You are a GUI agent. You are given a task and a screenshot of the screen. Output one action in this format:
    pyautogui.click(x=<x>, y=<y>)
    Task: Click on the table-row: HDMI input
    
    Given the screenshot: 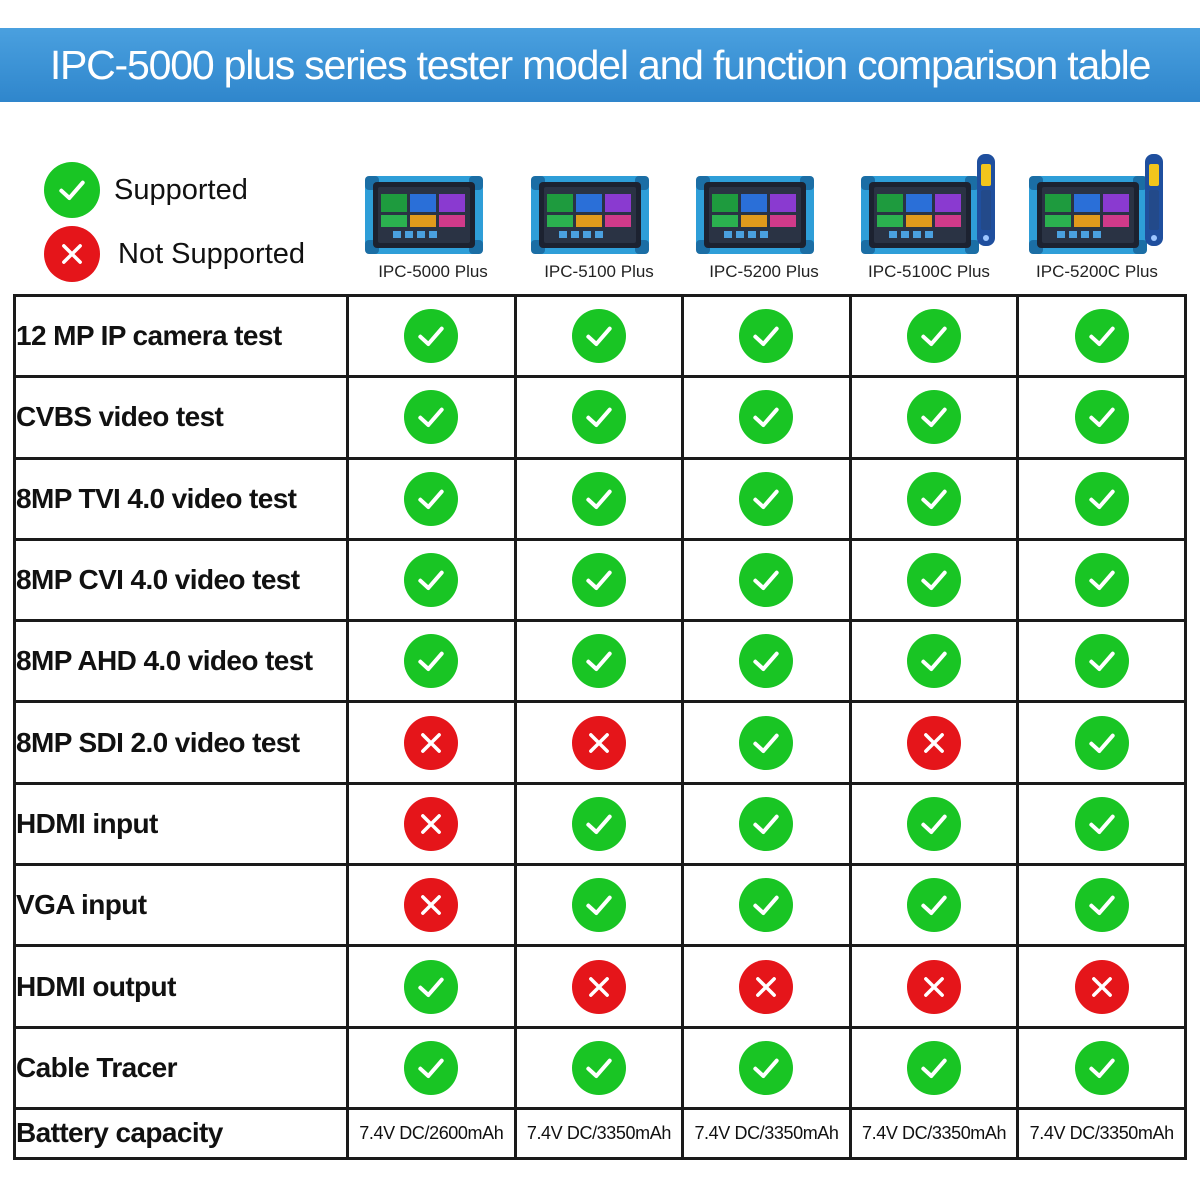 What is the action you would take?
    pyautogui.click(x=600, y=824)
    